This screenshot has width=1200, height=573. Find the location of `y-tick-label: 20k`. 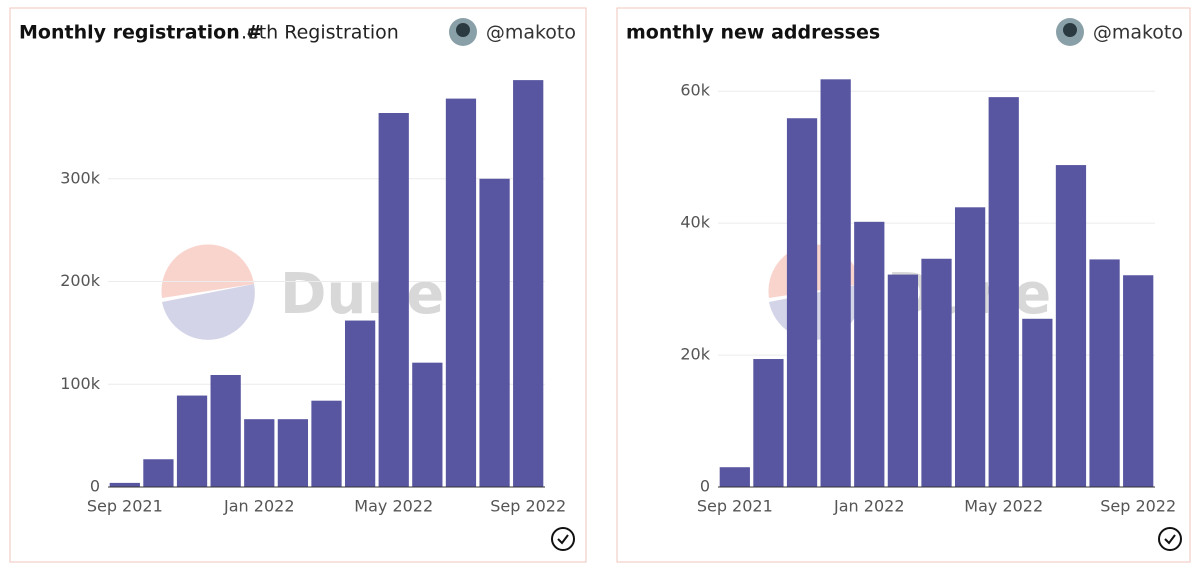

y-tick-label: 20k is located at coordinates (695, 354).